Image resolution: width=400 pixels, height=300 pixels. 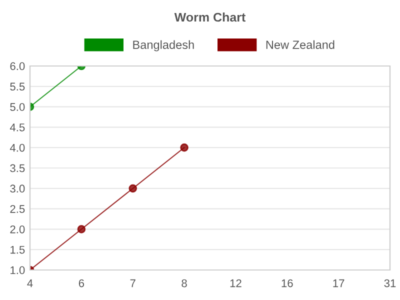 I want to click on x-tick-label: 6, so click(x=81, y=283).